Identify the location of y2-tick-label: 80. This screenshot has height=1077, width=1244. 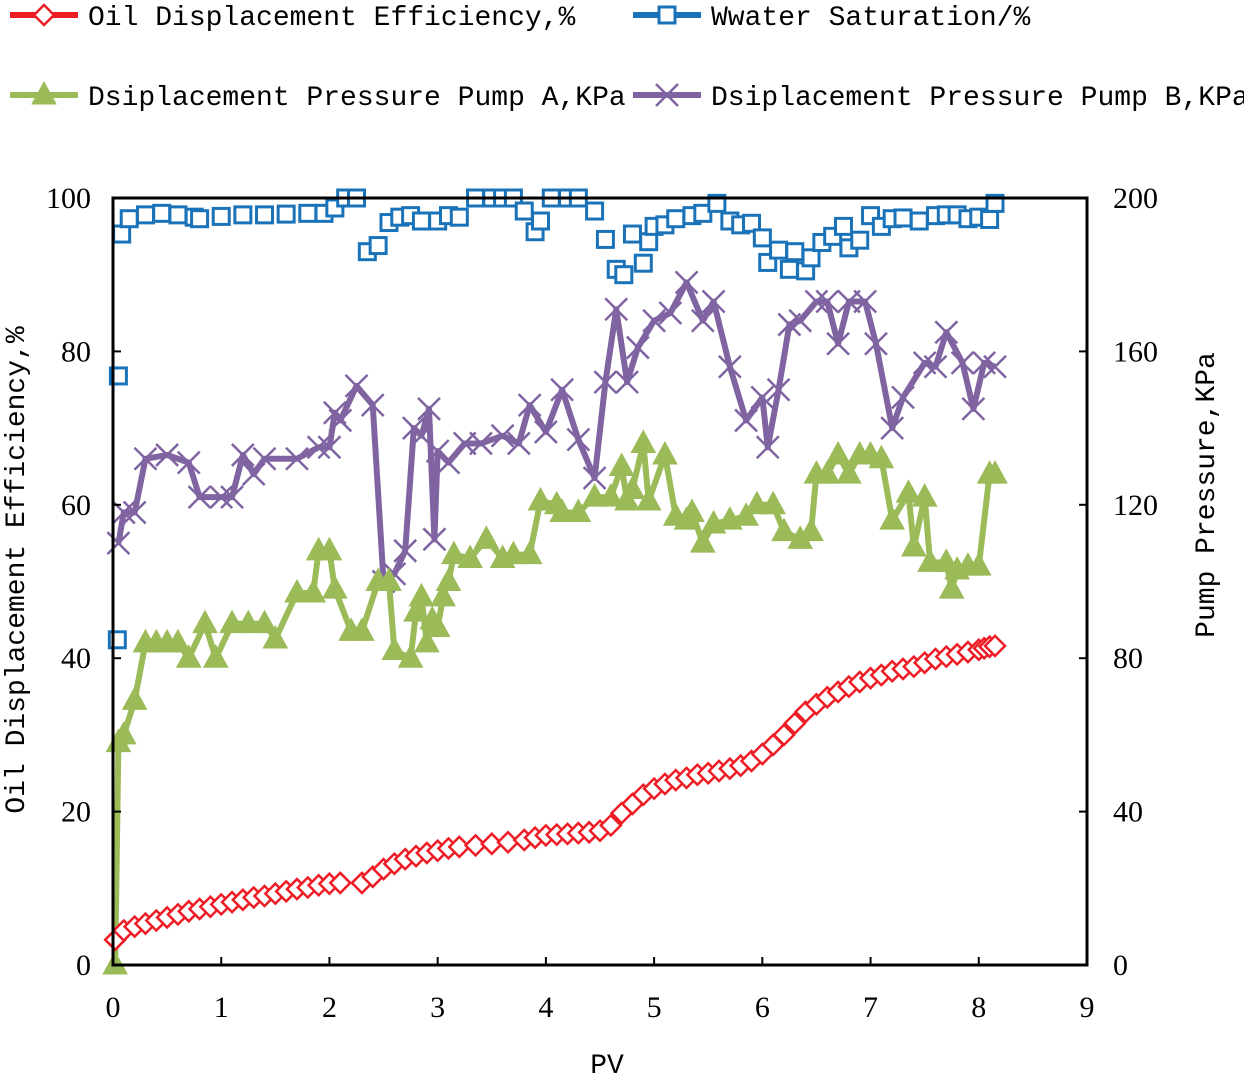
(1128, 658).